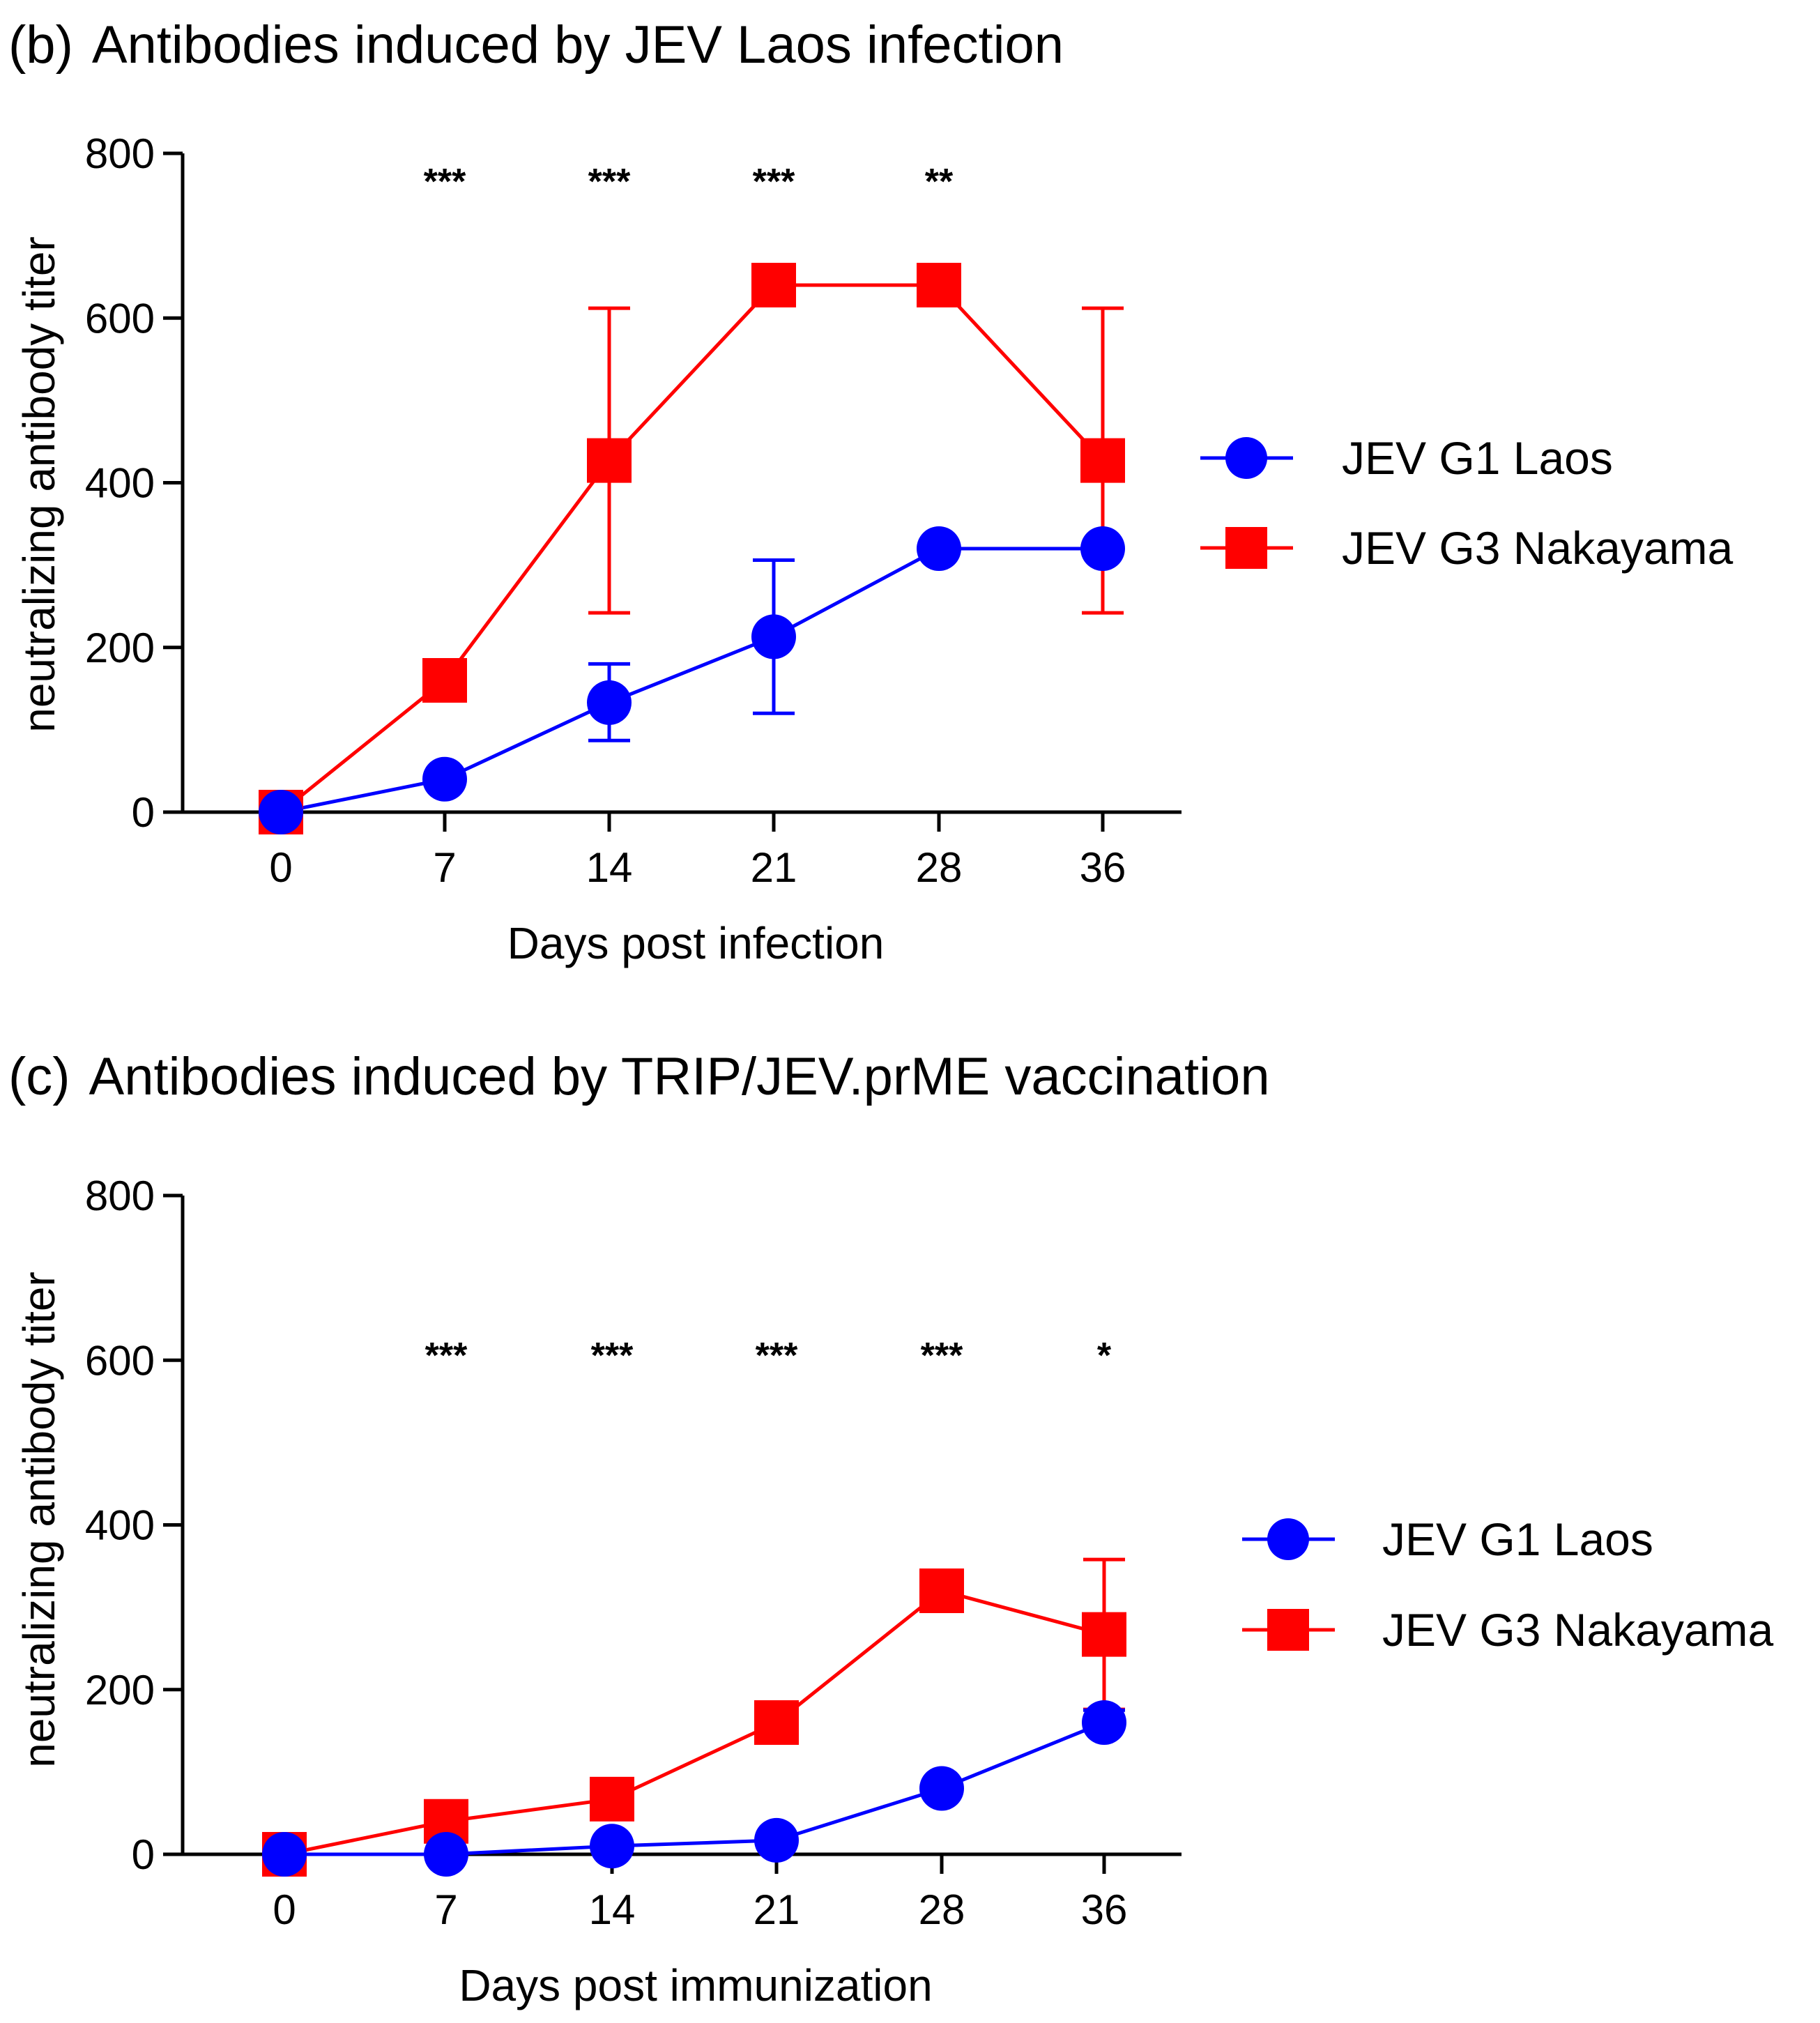 The image size is (1820, 2023). I want to click on y-axis-title-b: neutralizing antibody titer, so click(39, 484).